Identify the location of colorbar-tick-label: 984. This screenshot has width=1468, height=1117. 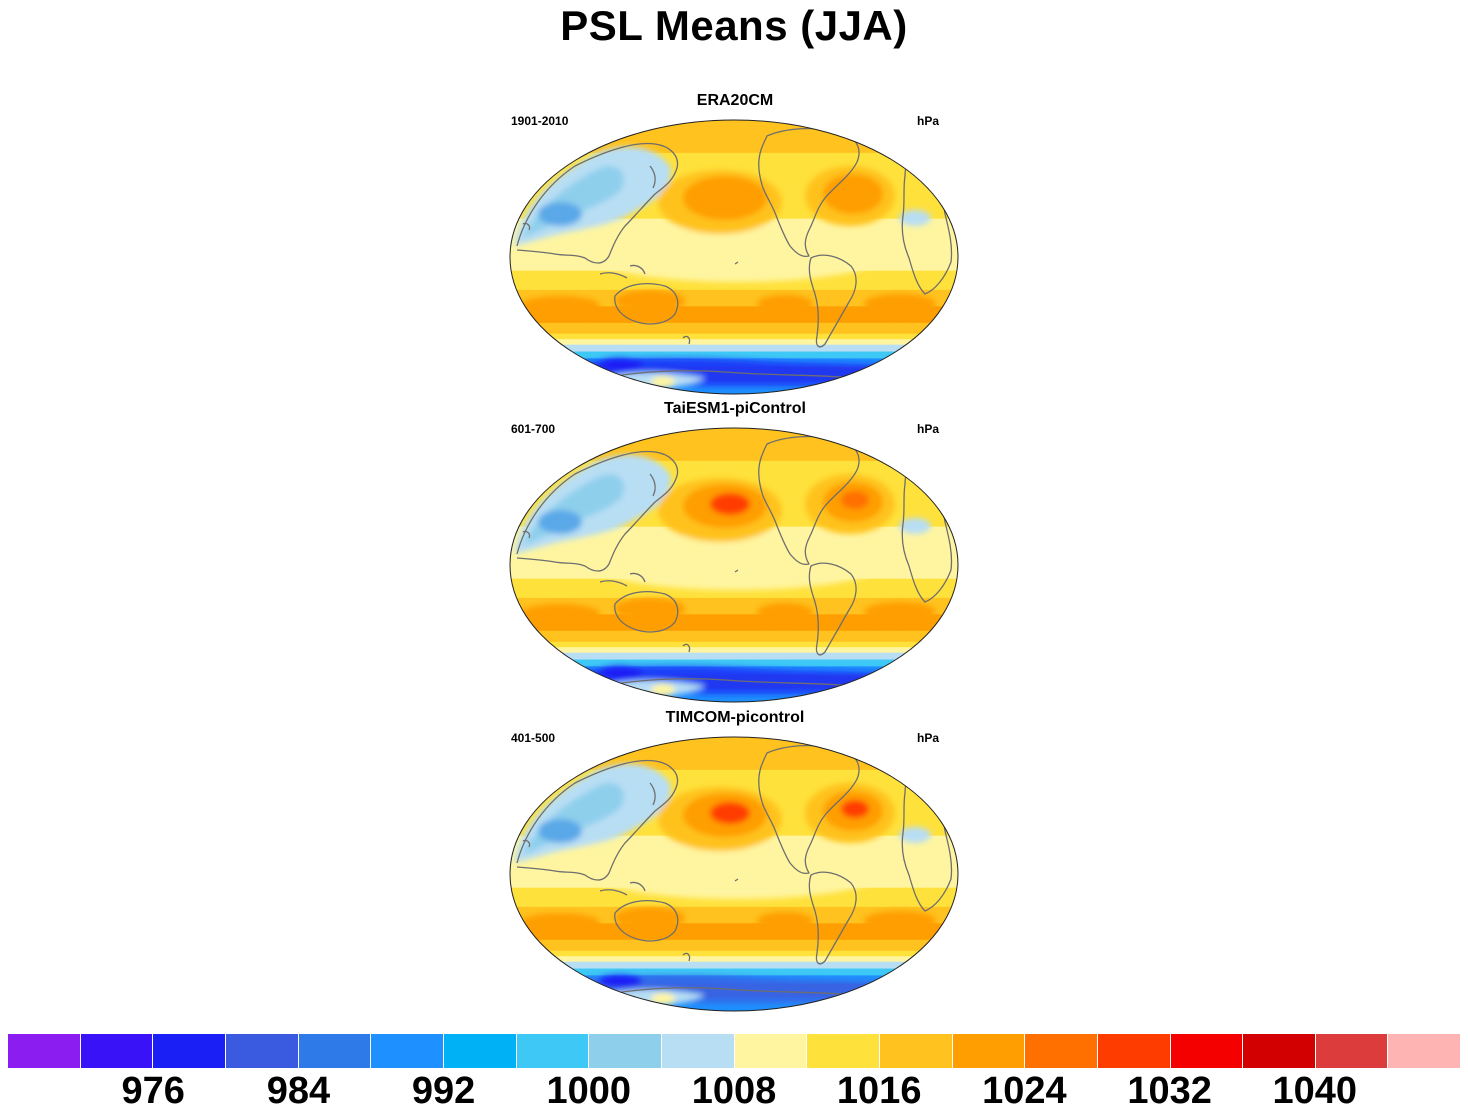
(298, 1091).